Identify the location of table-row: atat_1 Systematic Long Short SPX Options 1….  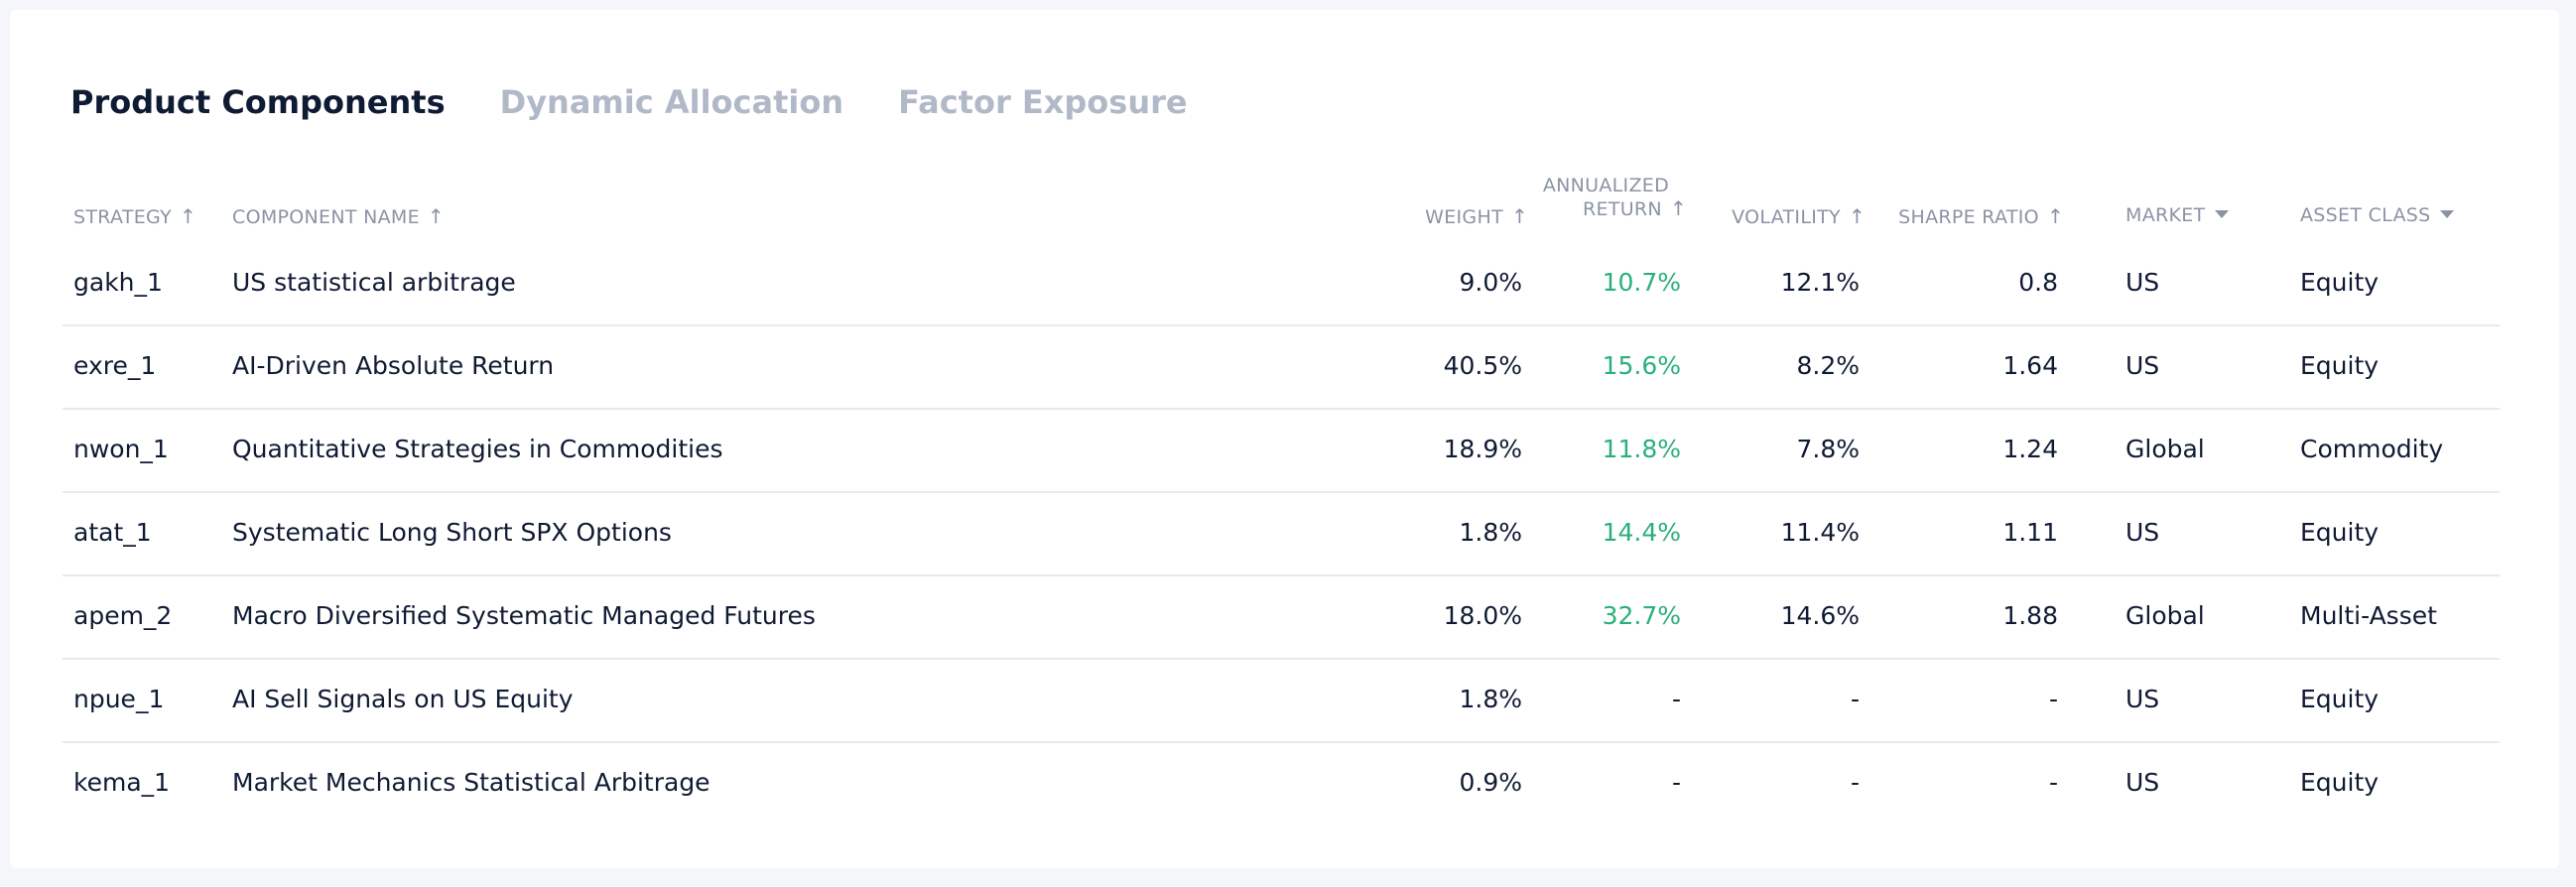
(1282, 533).